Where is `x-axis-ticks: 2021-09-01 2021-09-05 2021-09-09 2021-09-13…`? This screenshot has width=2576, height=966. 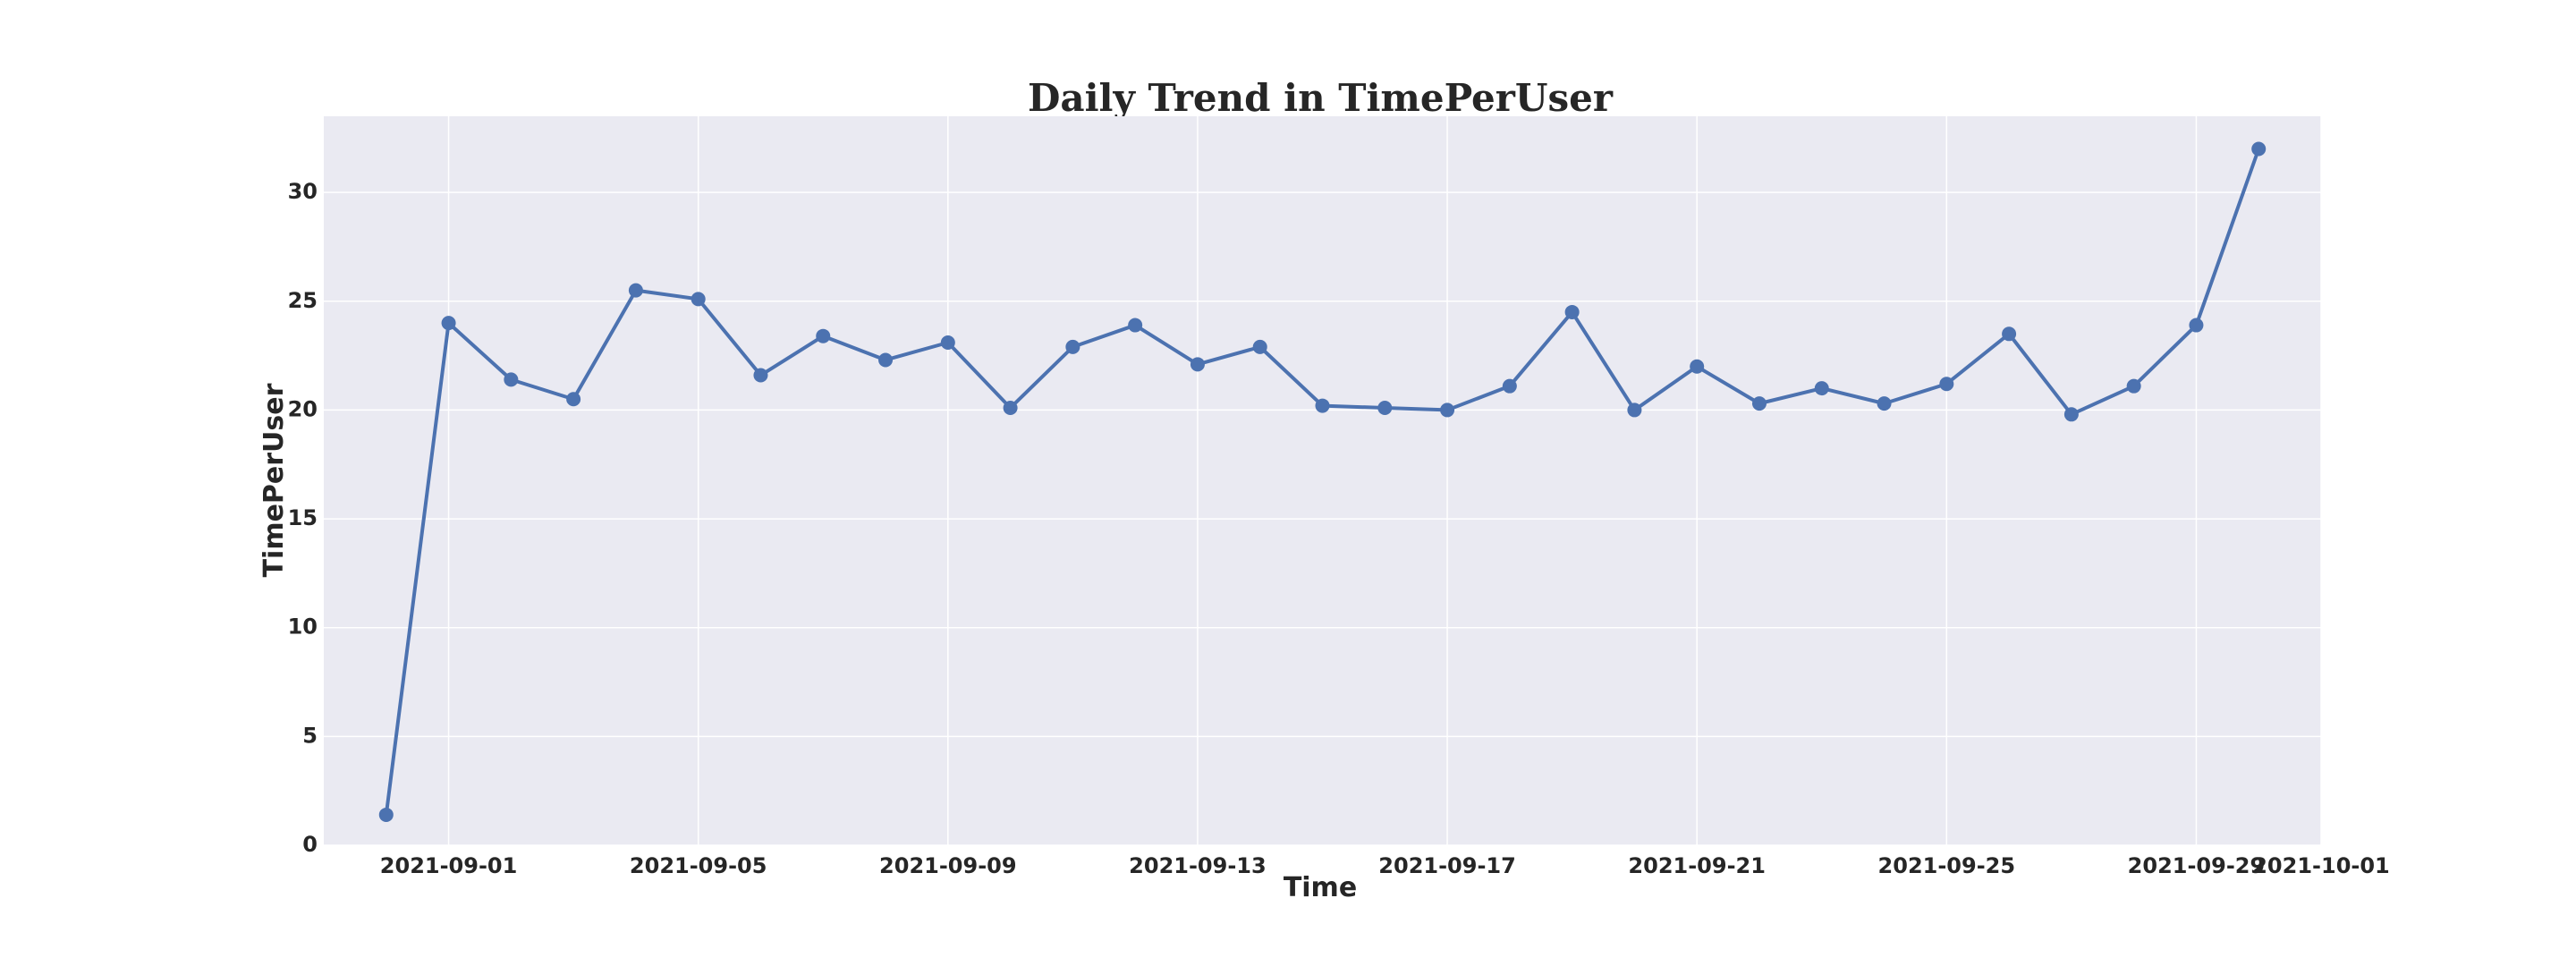 x-axis-ticks: 2021-09-01 2021-09-05 2021-09-09 2021-09-13… is located at coordinates (1385, 865).